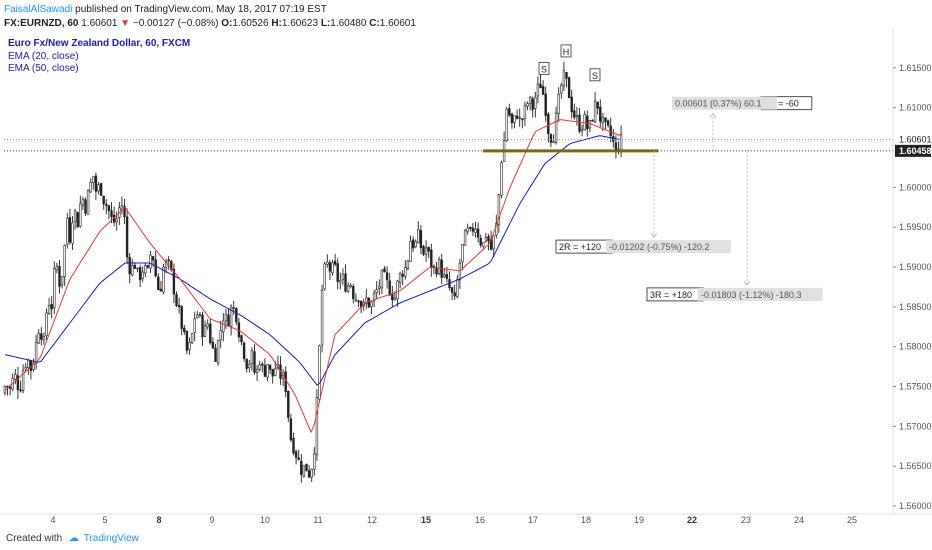 The width and height of the screenshot is (932, 550). What do you see at coordinates (111, 538) in the screenshot?
I see `tradingview-brand: TradingView` at bounding box center [111, 538].